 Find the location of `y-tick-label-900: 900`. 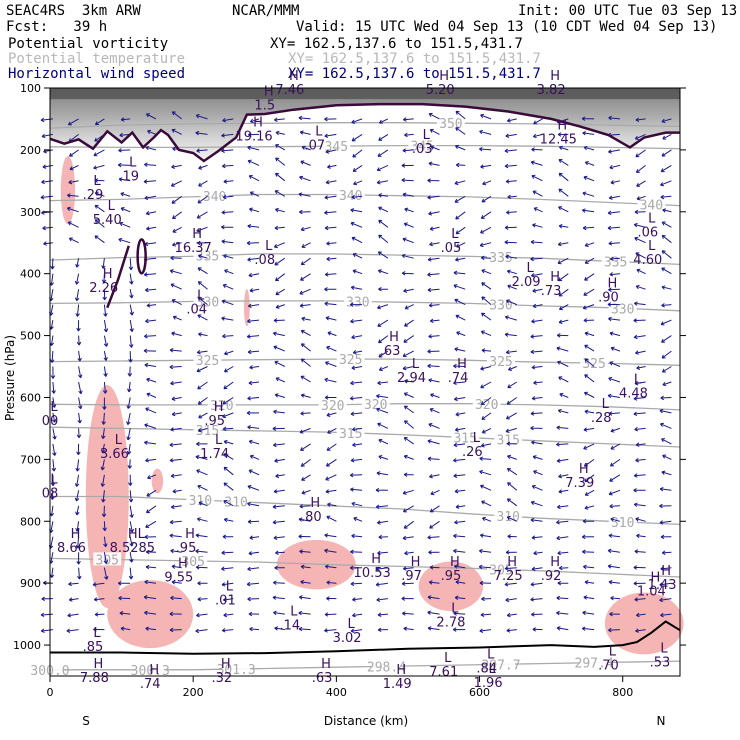

y-tick-label-900: 900 is located at coordinates (30, 583).